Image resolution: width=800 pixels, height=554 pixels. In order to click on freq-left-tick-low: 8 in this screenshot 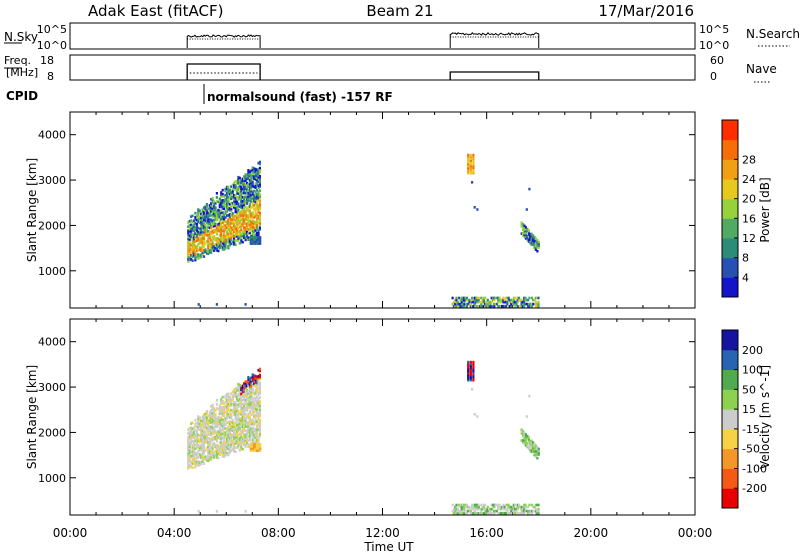, I will do `click(50, 76)`.